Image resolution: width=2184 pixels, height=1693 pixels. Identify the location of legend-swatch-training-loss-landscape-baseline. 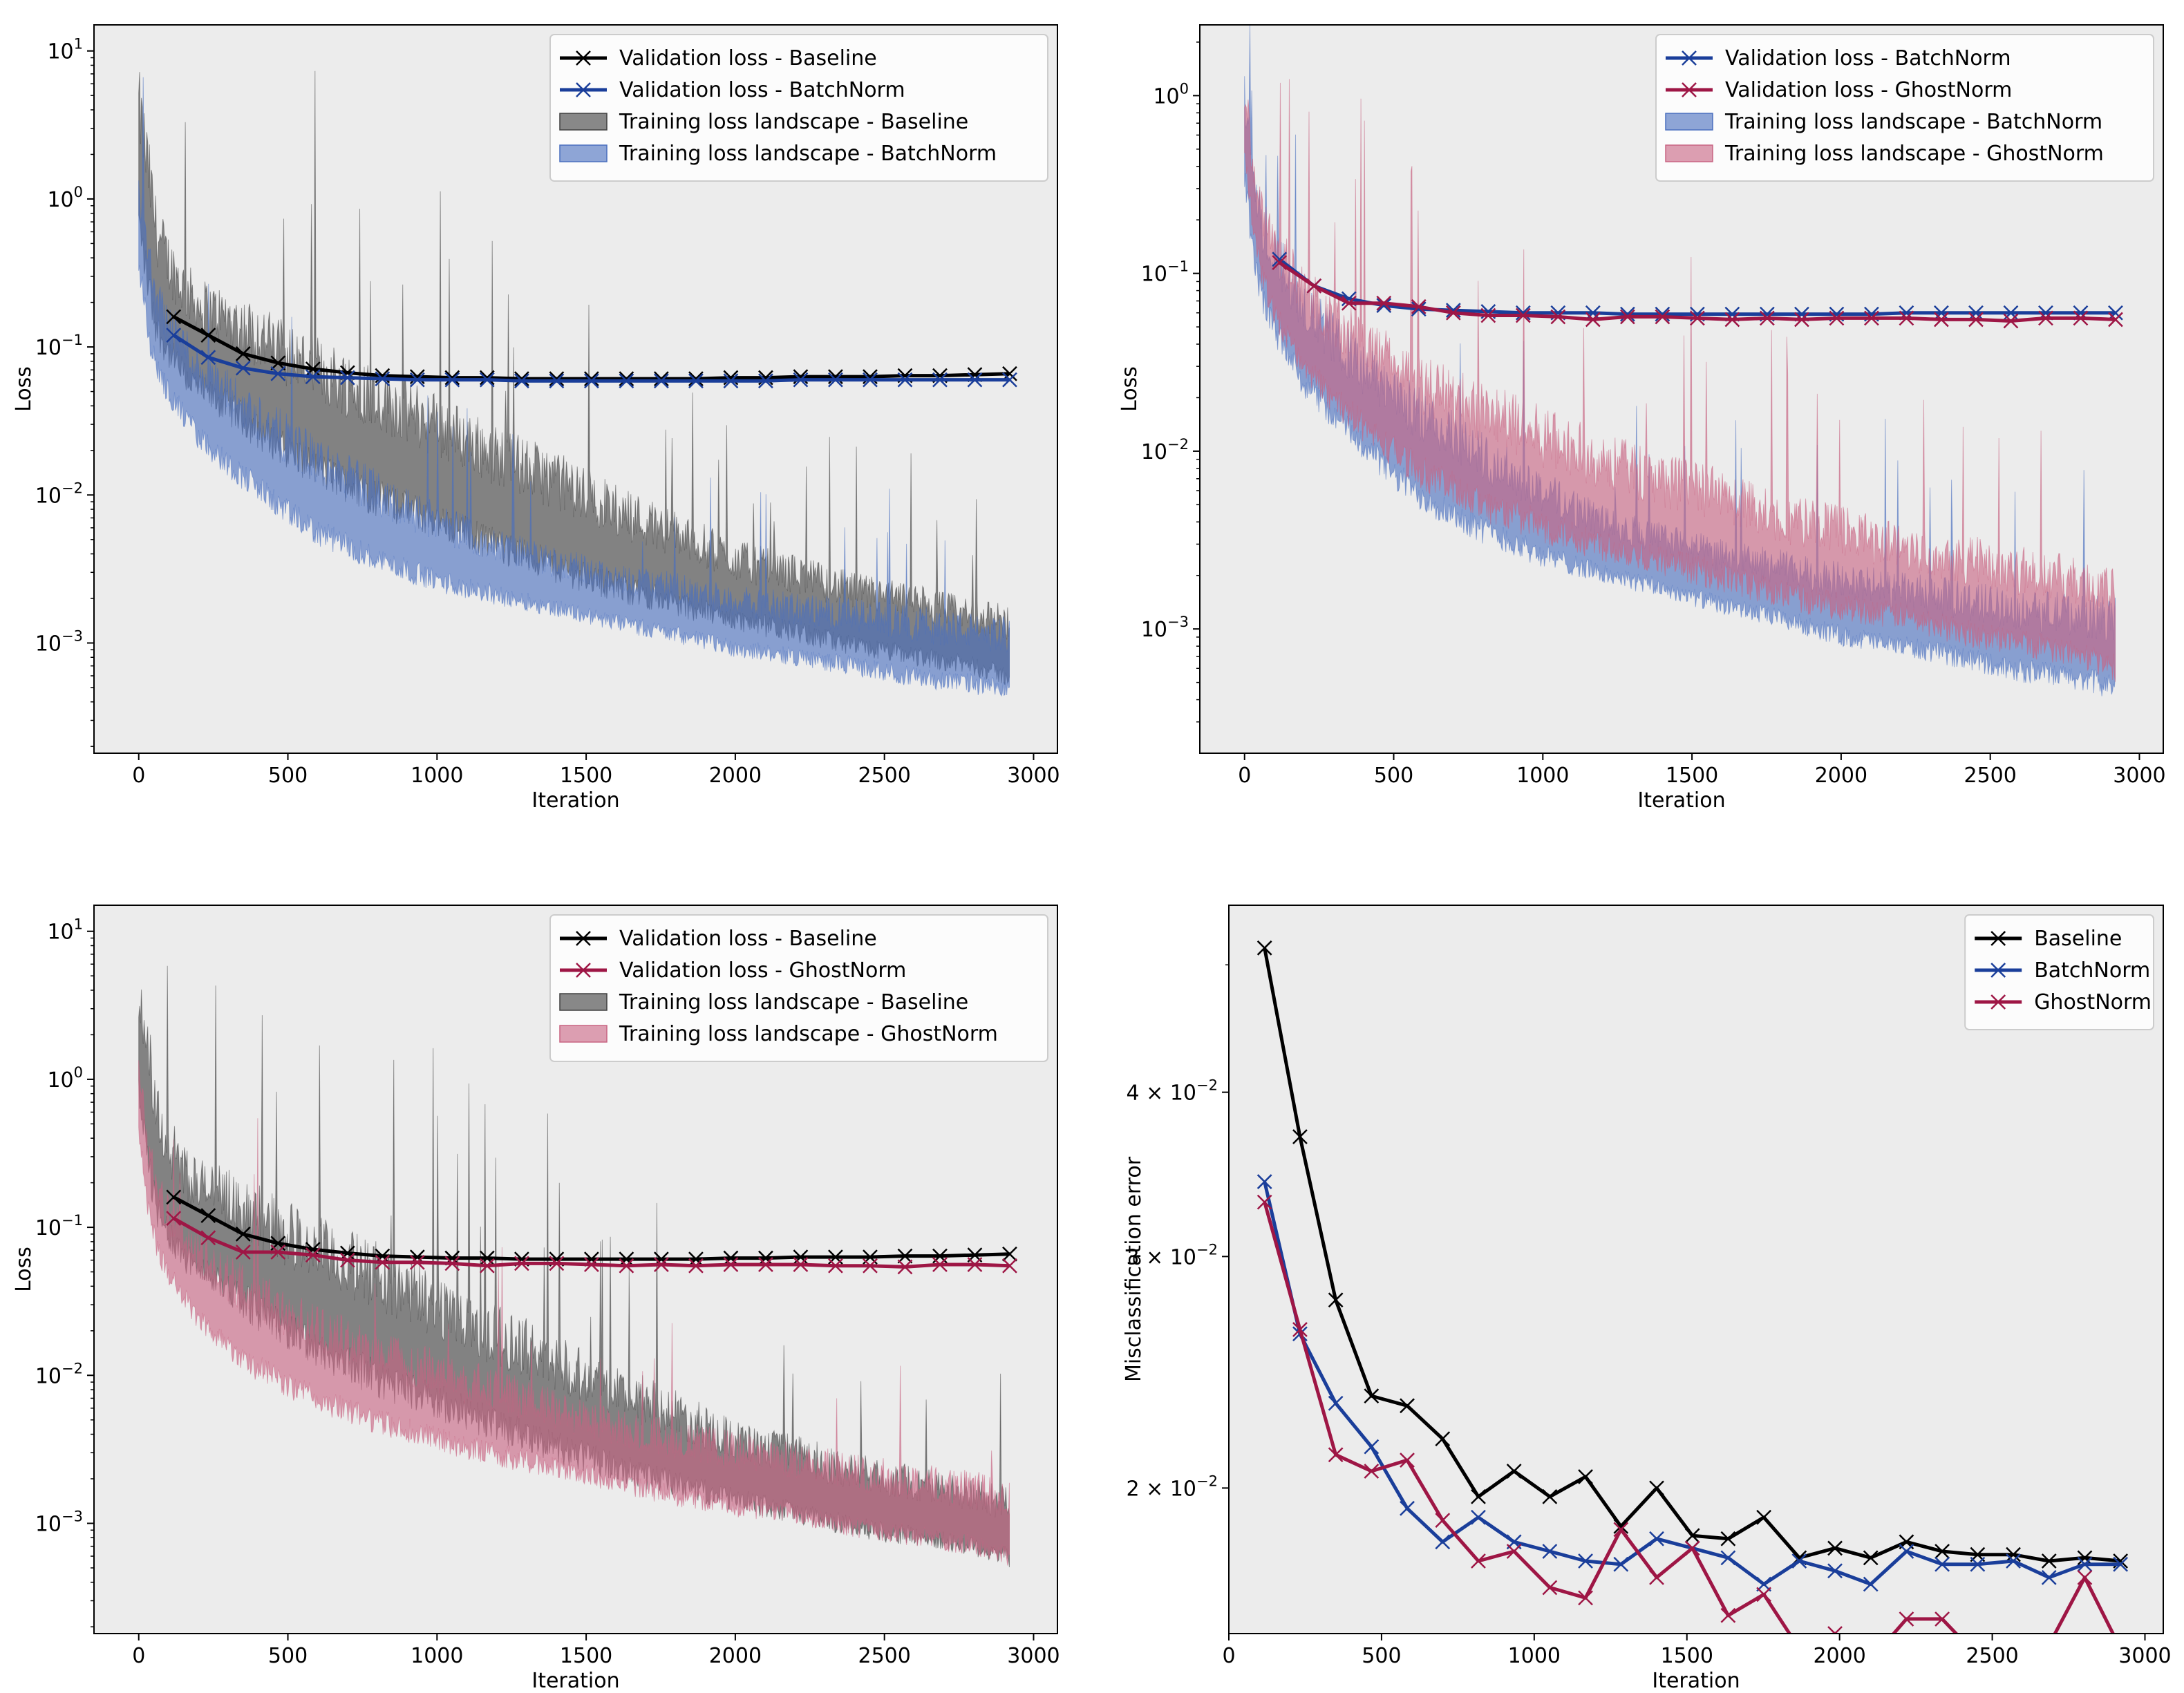
(583, 1002).